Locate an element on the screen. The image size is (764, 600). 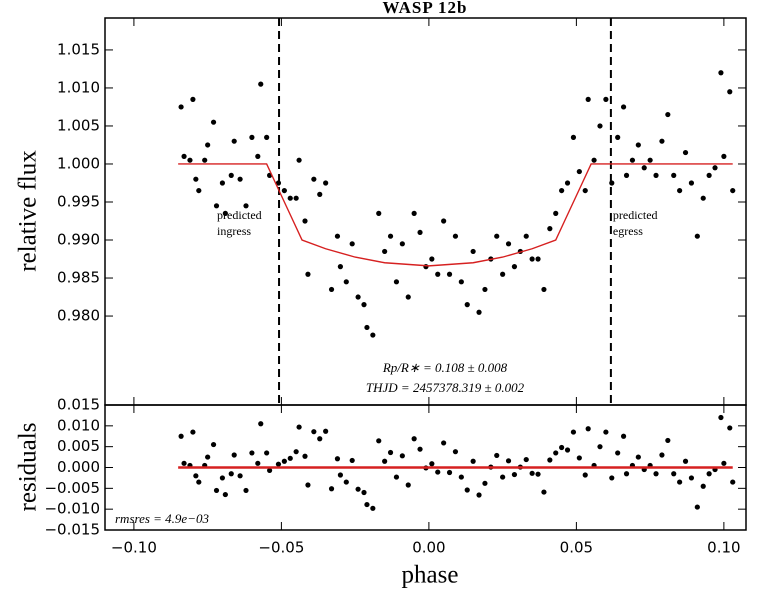
y-tick-label: 1.000 is located at coordinates (78, 163).